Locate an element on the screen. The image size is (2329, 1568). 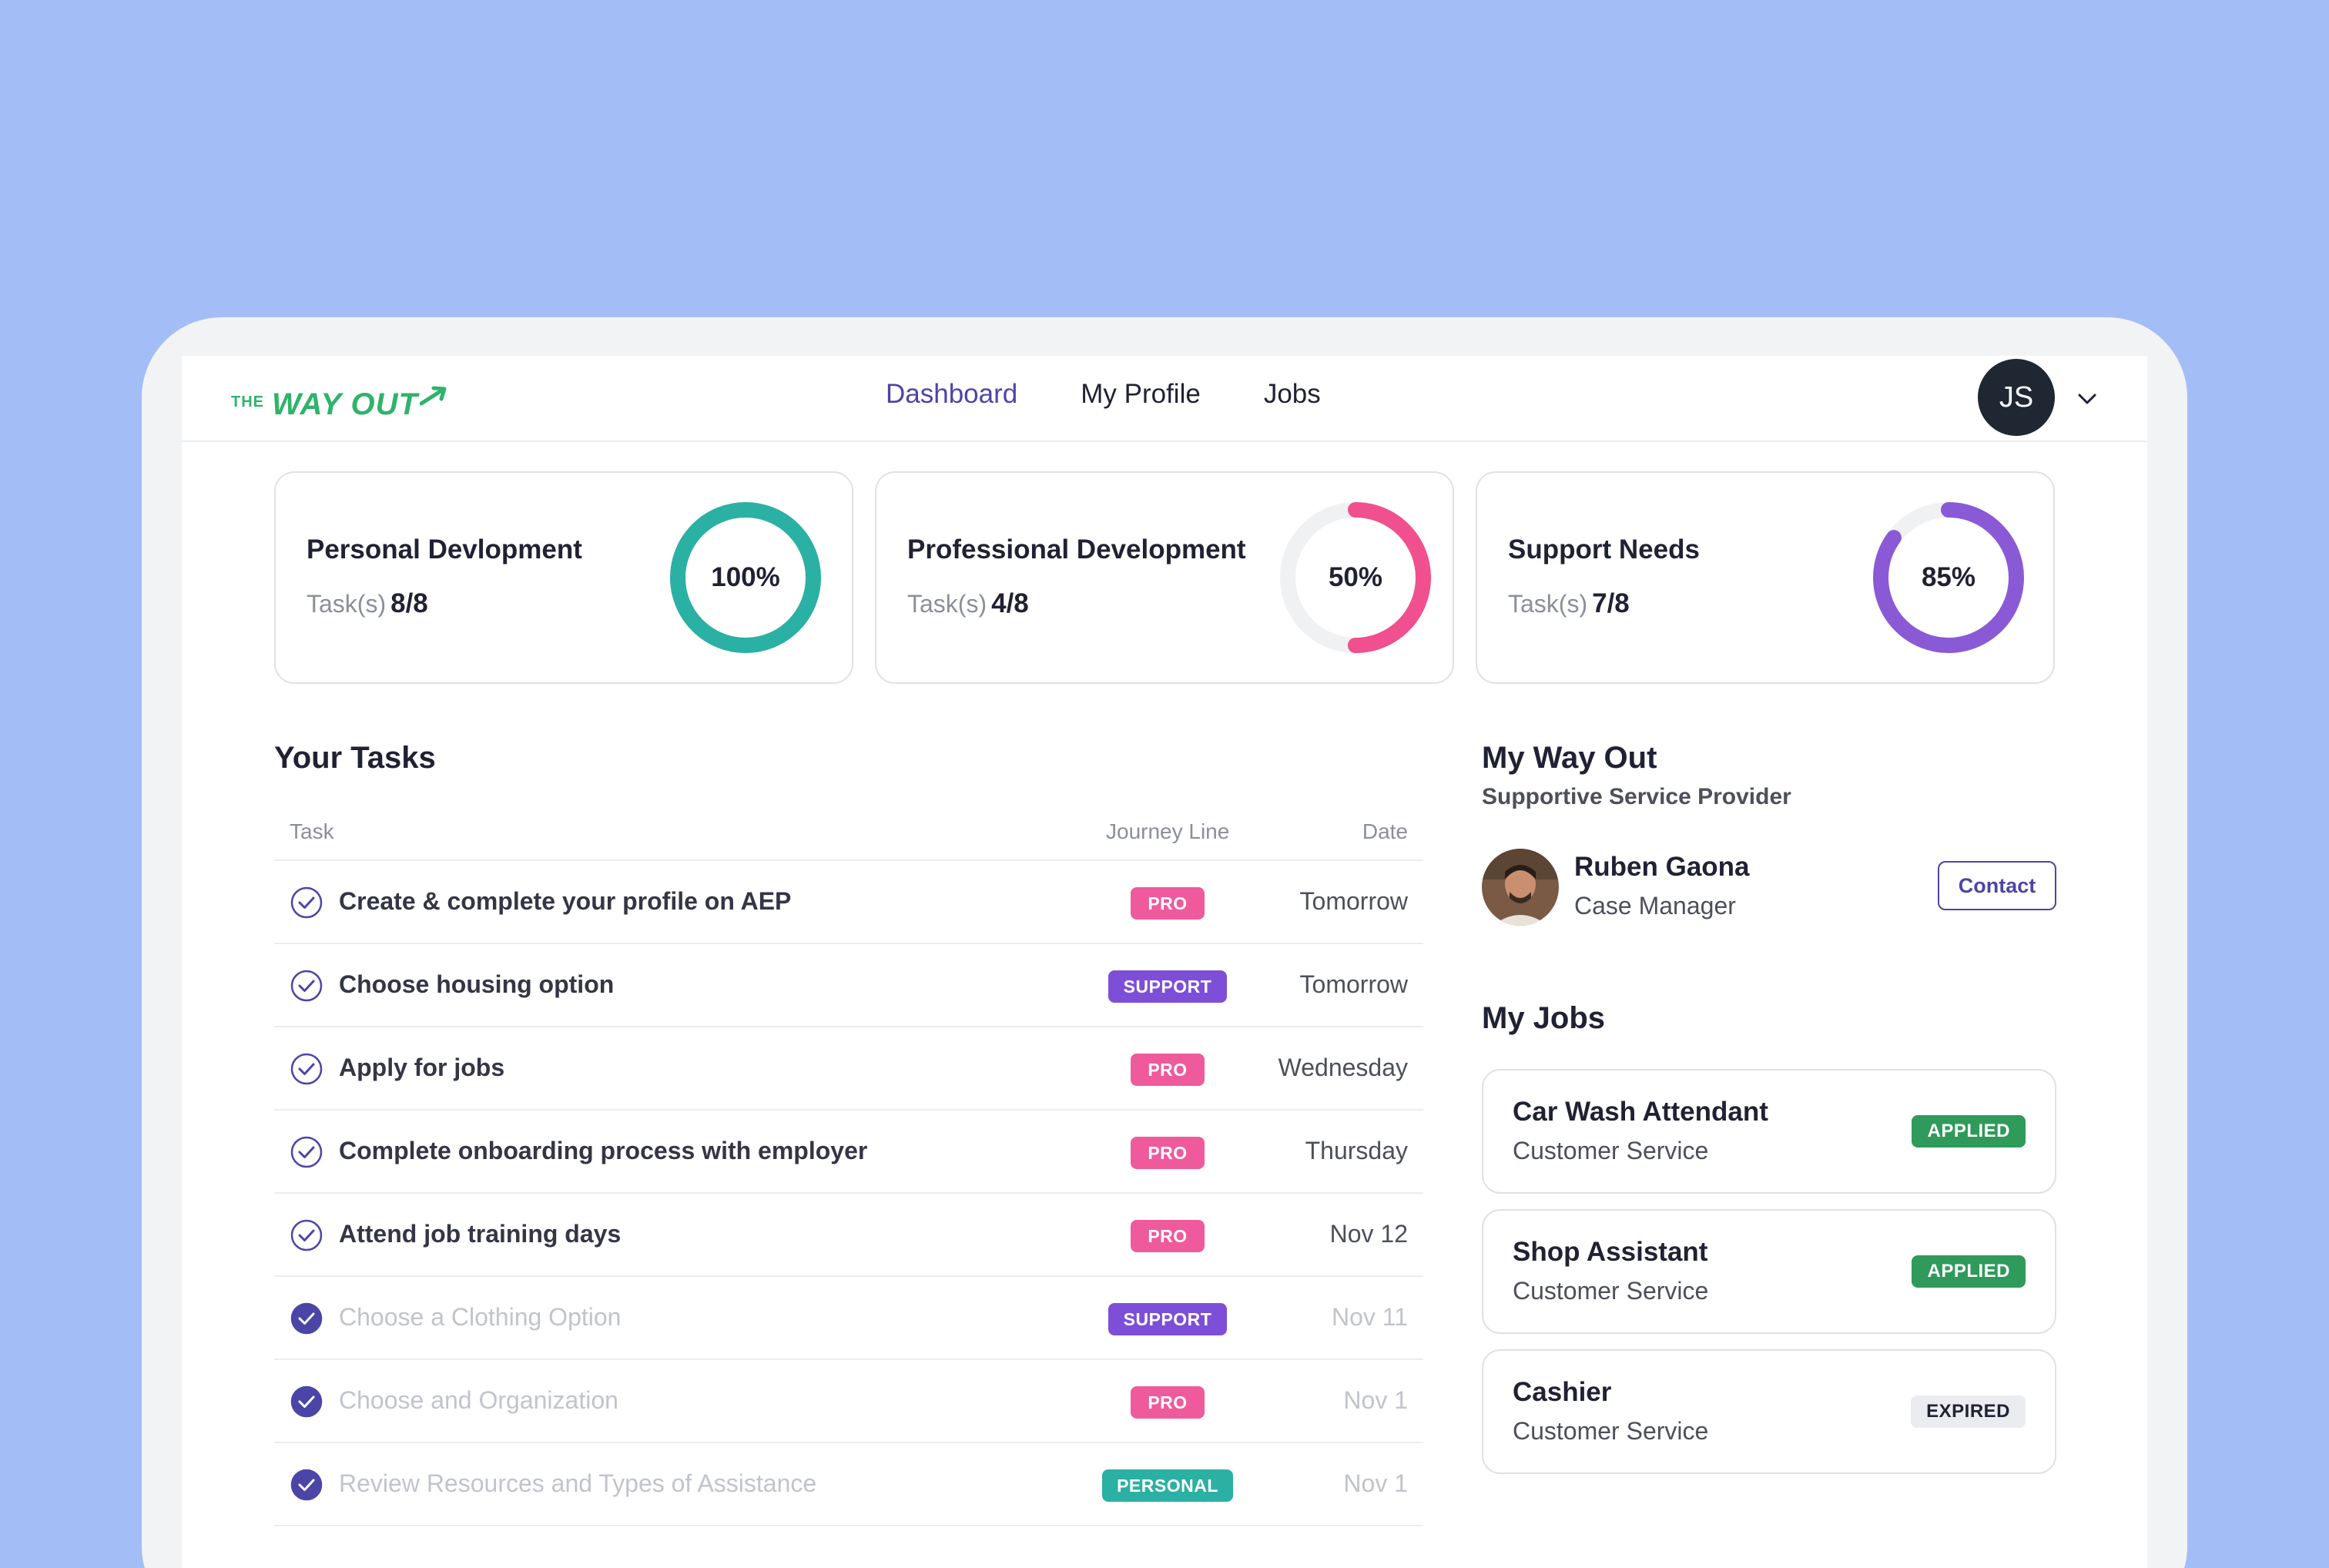
progress-card-personal: Personal Devlopment Task(s) 8/8 100% is located at coordinates (563, 577).